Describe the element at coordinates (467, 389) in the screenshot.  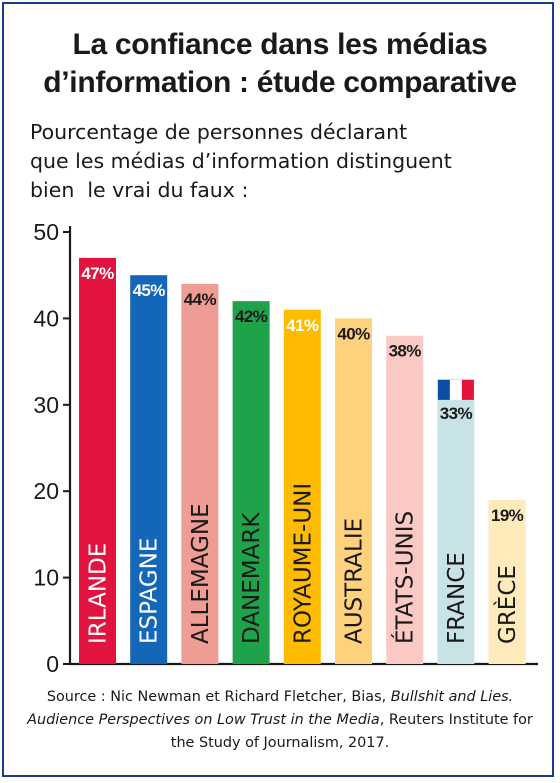
I see `flag-icon-red-band` at that location.